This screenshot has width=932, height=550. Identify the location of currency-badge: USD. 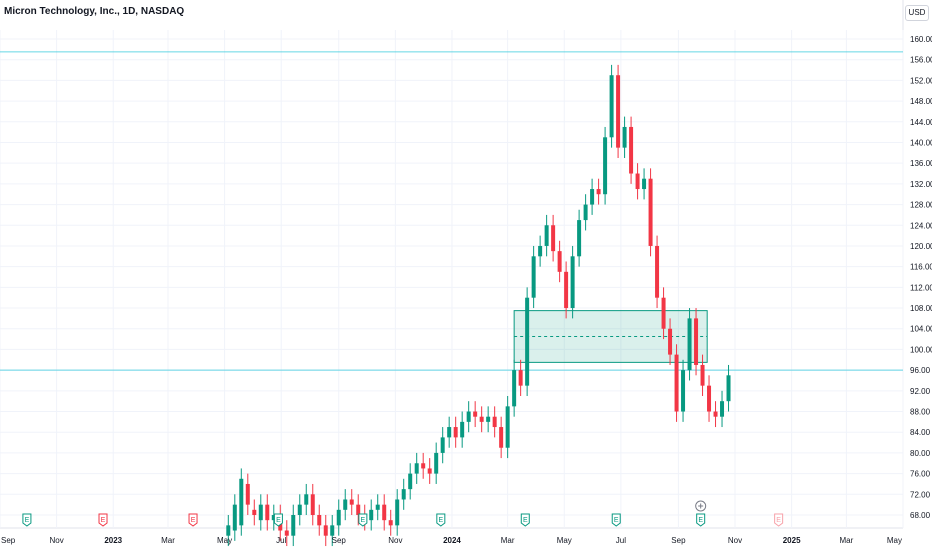
(917, 13).